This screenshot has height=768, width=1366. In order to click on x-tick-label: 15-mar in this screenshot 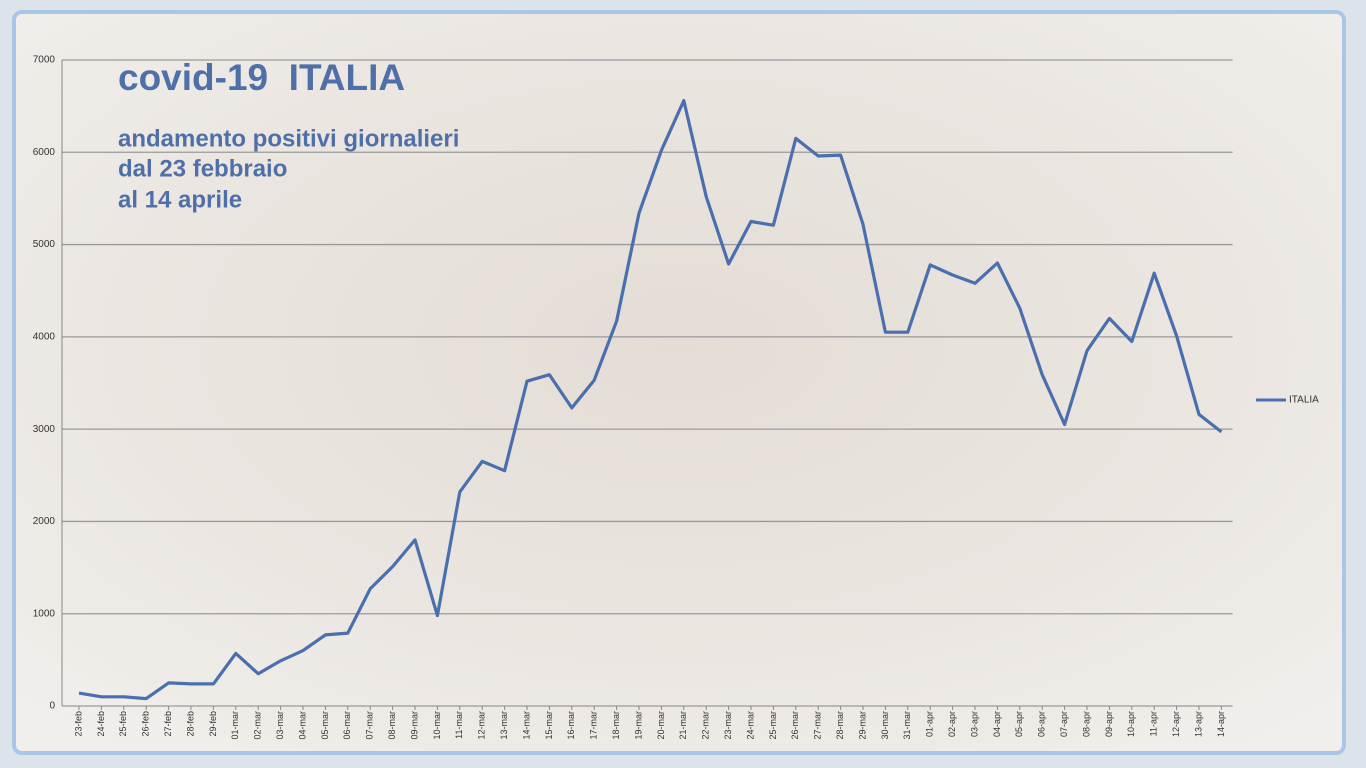, I will do `click(549, 725)`.